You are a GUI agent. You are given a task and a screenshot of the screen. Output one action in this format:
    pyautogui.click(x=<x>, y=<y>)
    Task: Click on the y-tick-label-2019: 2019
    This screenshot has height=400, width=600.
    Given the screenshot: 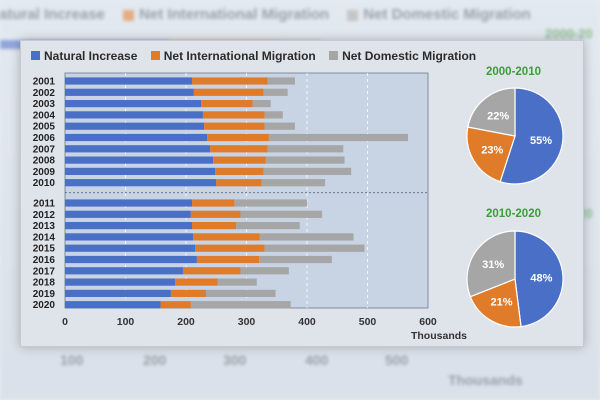 What is the action you would take?
    pyautogui.click(x=44, y=294)
    